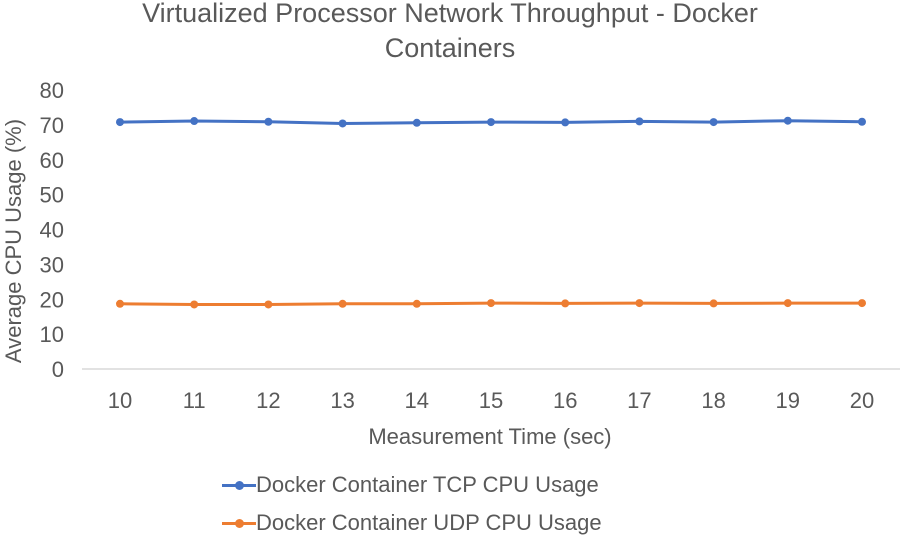  I want to click on x-tick-label: 17, so click(639, 400).